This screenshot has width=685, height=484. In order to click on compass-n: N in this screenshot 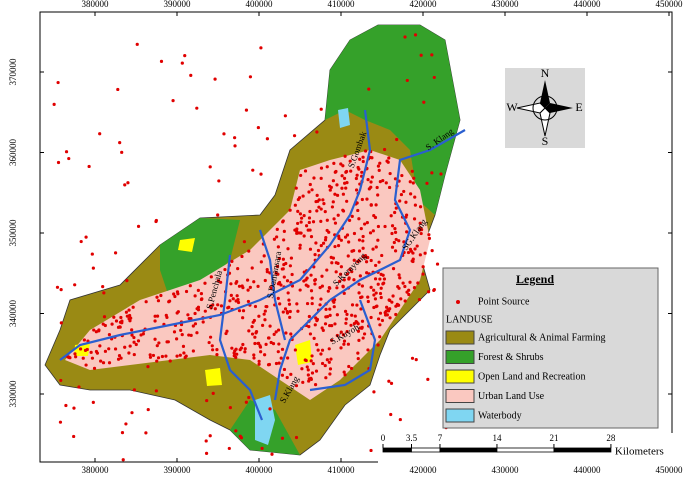, I will do `click(545, 73)`.